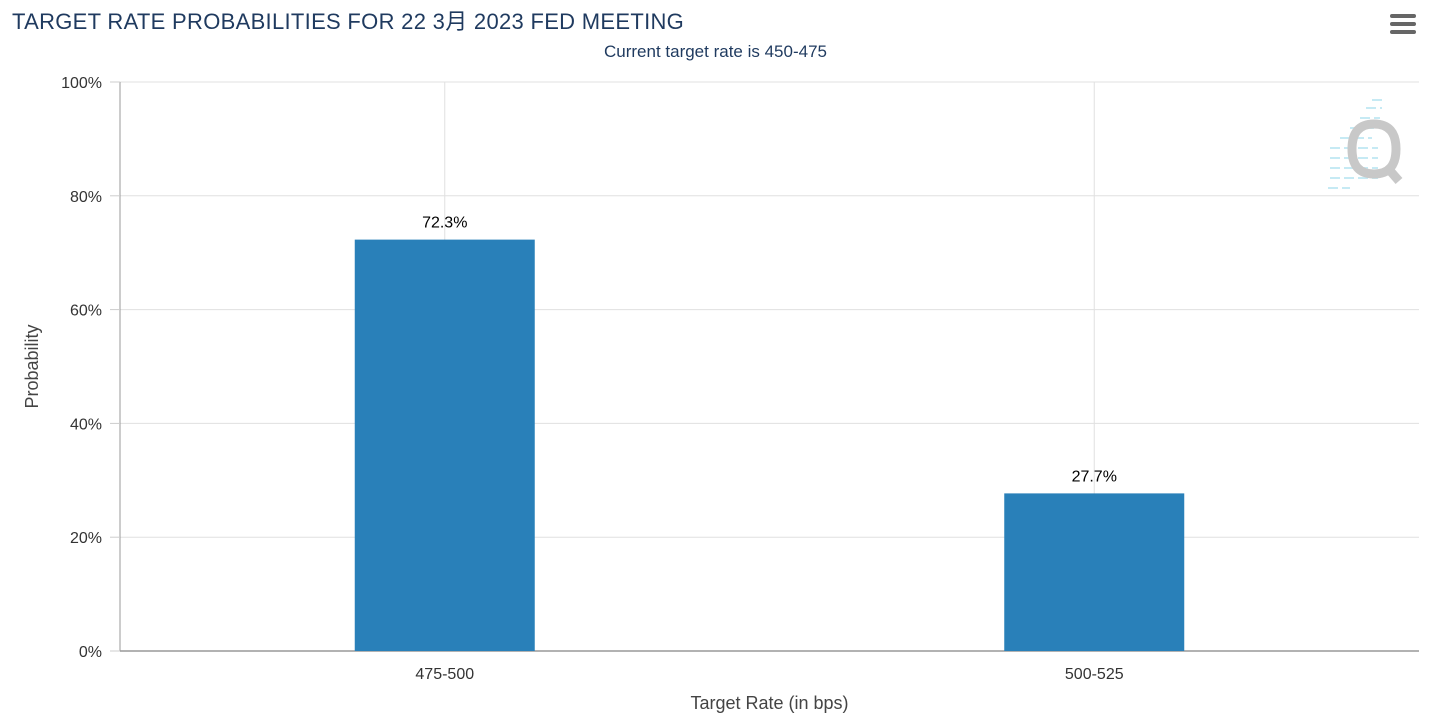 This screenshot has width=1431, height=727. I want to click on x-tick-label: 475-500, so click(444, 674).